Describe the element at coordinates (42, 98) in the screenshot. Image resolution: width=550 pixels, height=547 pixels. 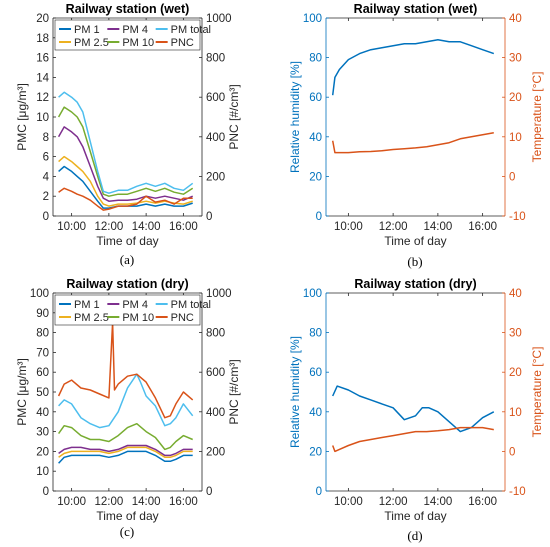
I see `y-tick-label-left: 12` at that location.